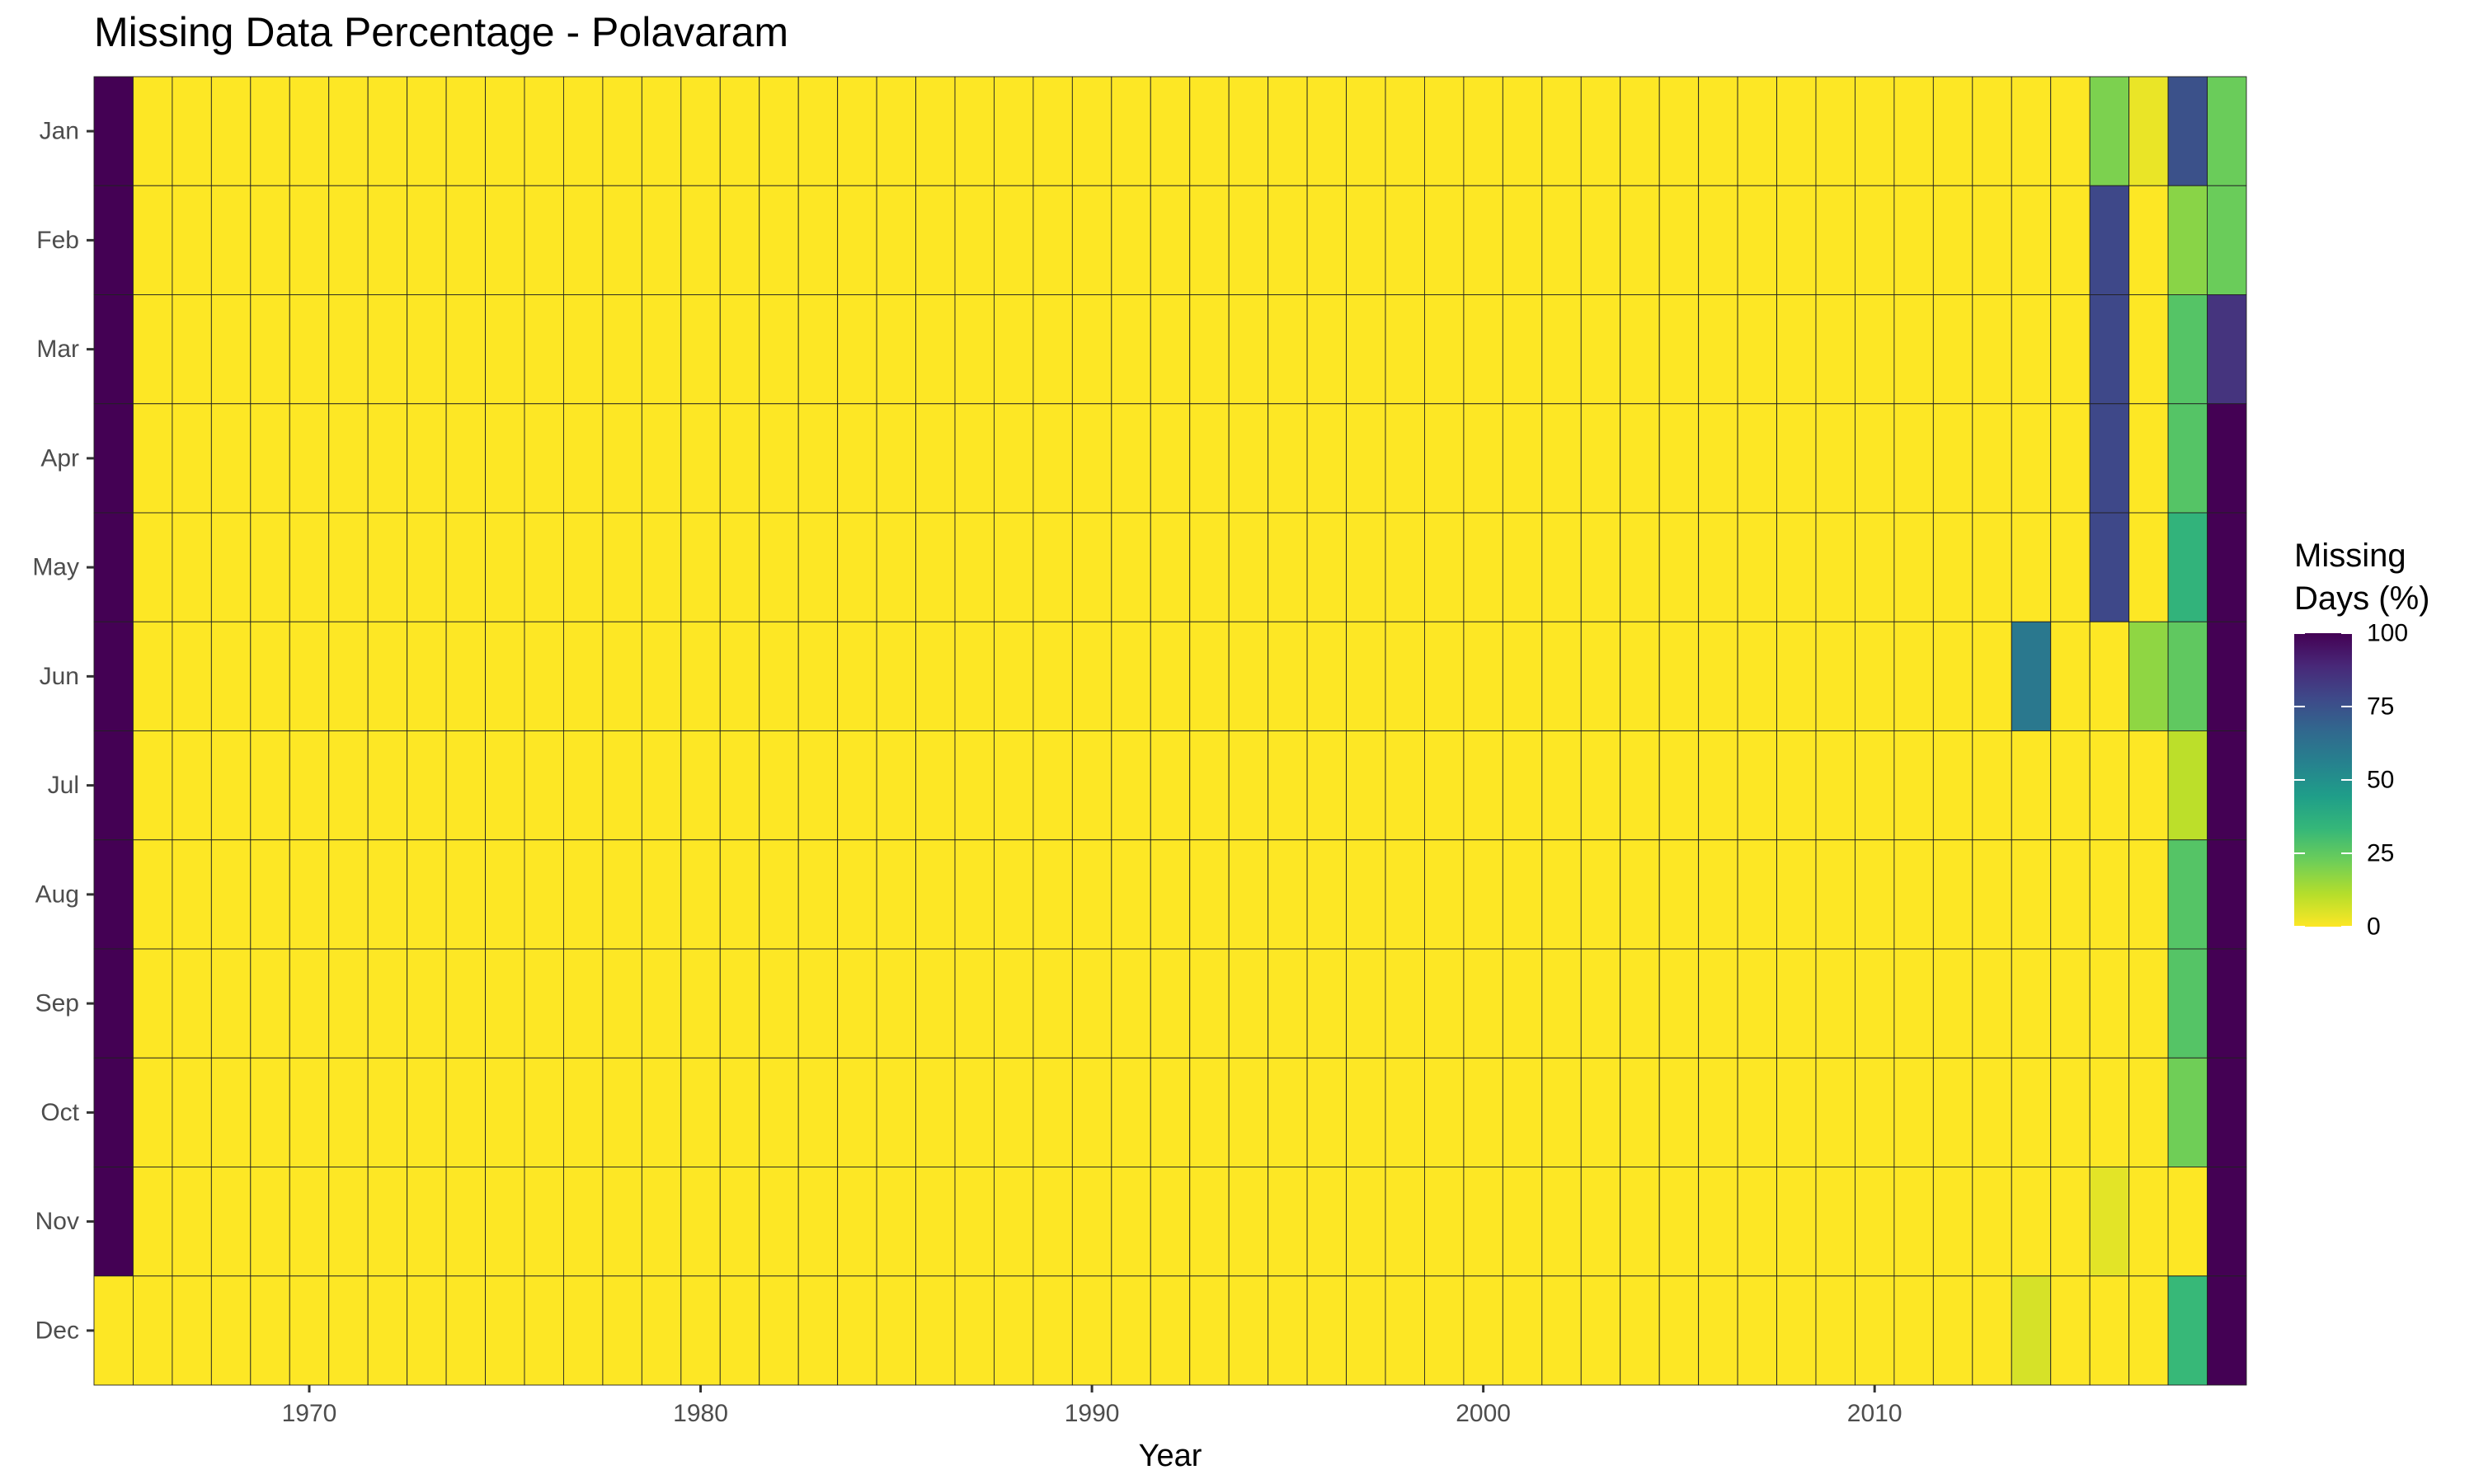 The image size is (2474, 1484). Describe the element at coordinates (441, 32) in the screenshot. I see `chart-title: Missing Data Percentage - Polavaram` at that location.